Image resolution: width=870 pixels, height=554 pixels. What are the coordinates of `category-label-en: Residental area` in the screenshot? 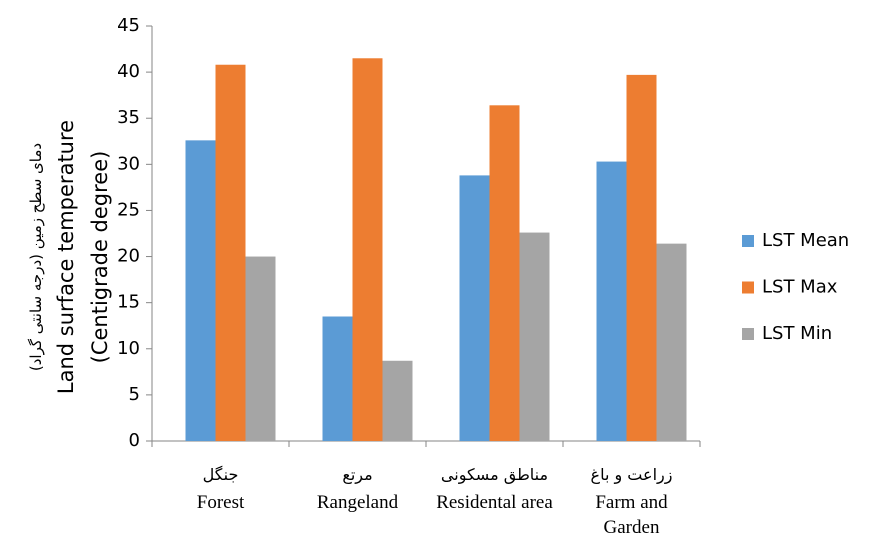 It's located at (494, 502).